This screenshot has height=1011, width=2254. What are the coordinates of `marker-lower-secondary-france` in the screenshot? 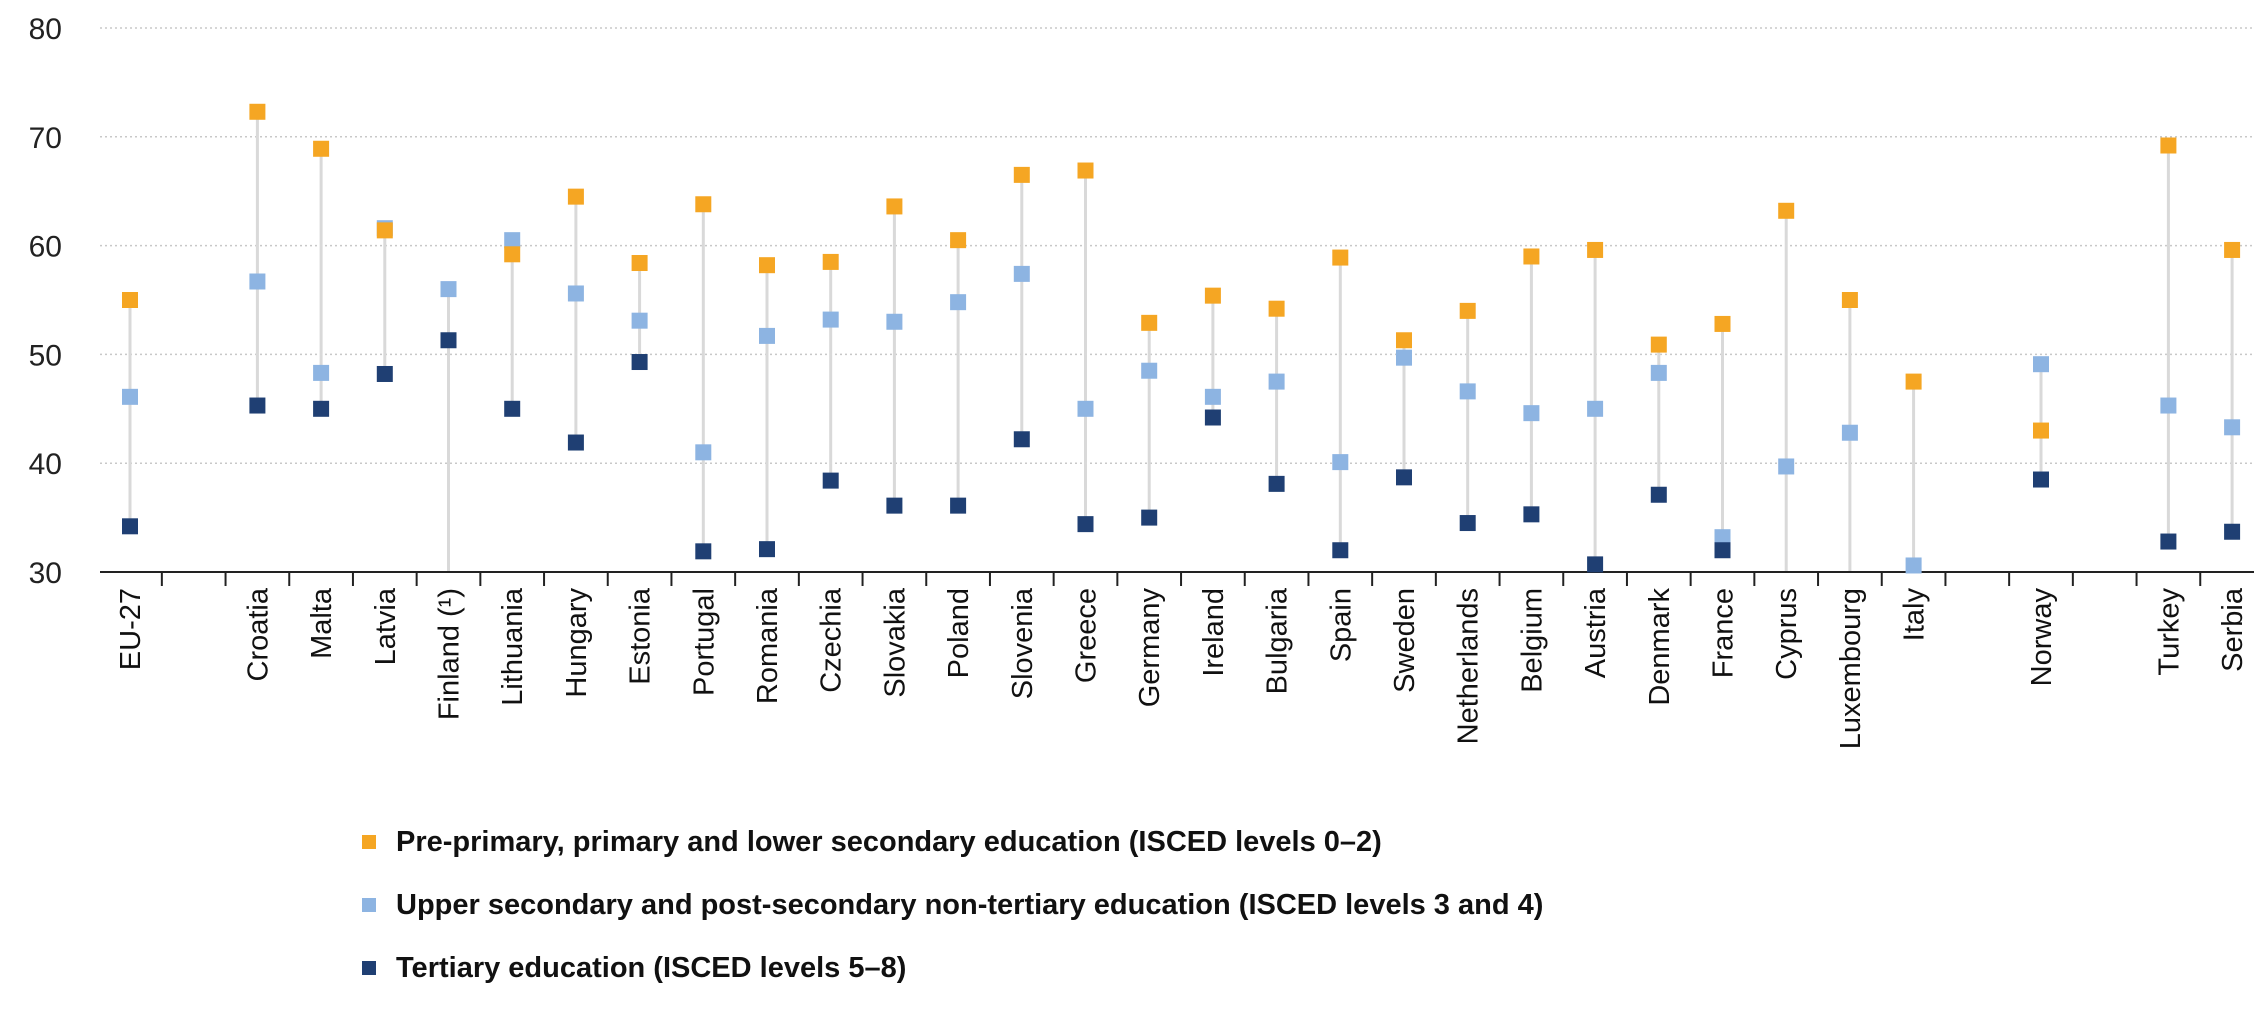 It's located at (1722, 323).